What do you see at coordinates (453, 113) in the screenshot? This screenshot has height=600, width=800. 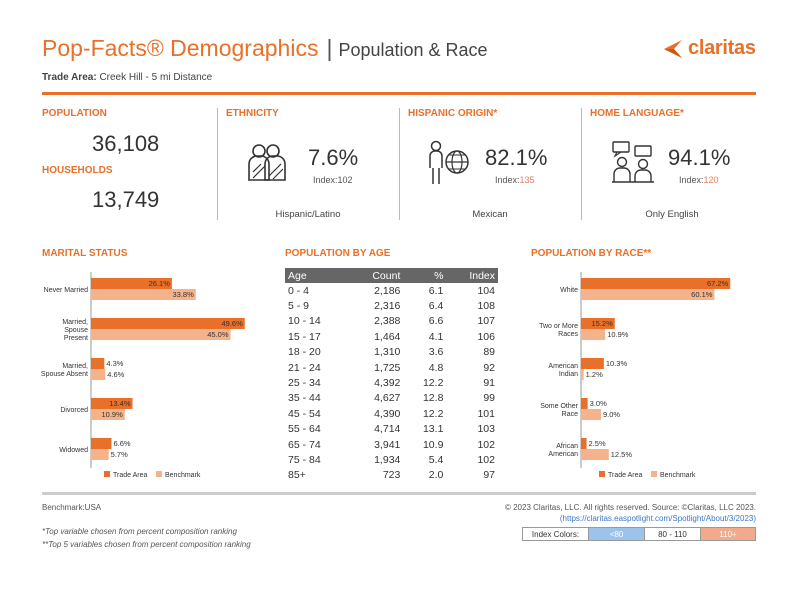 I see `hispanic-origin-label: HISPANIC ORIGIN*` at bounding box center [453, 113].